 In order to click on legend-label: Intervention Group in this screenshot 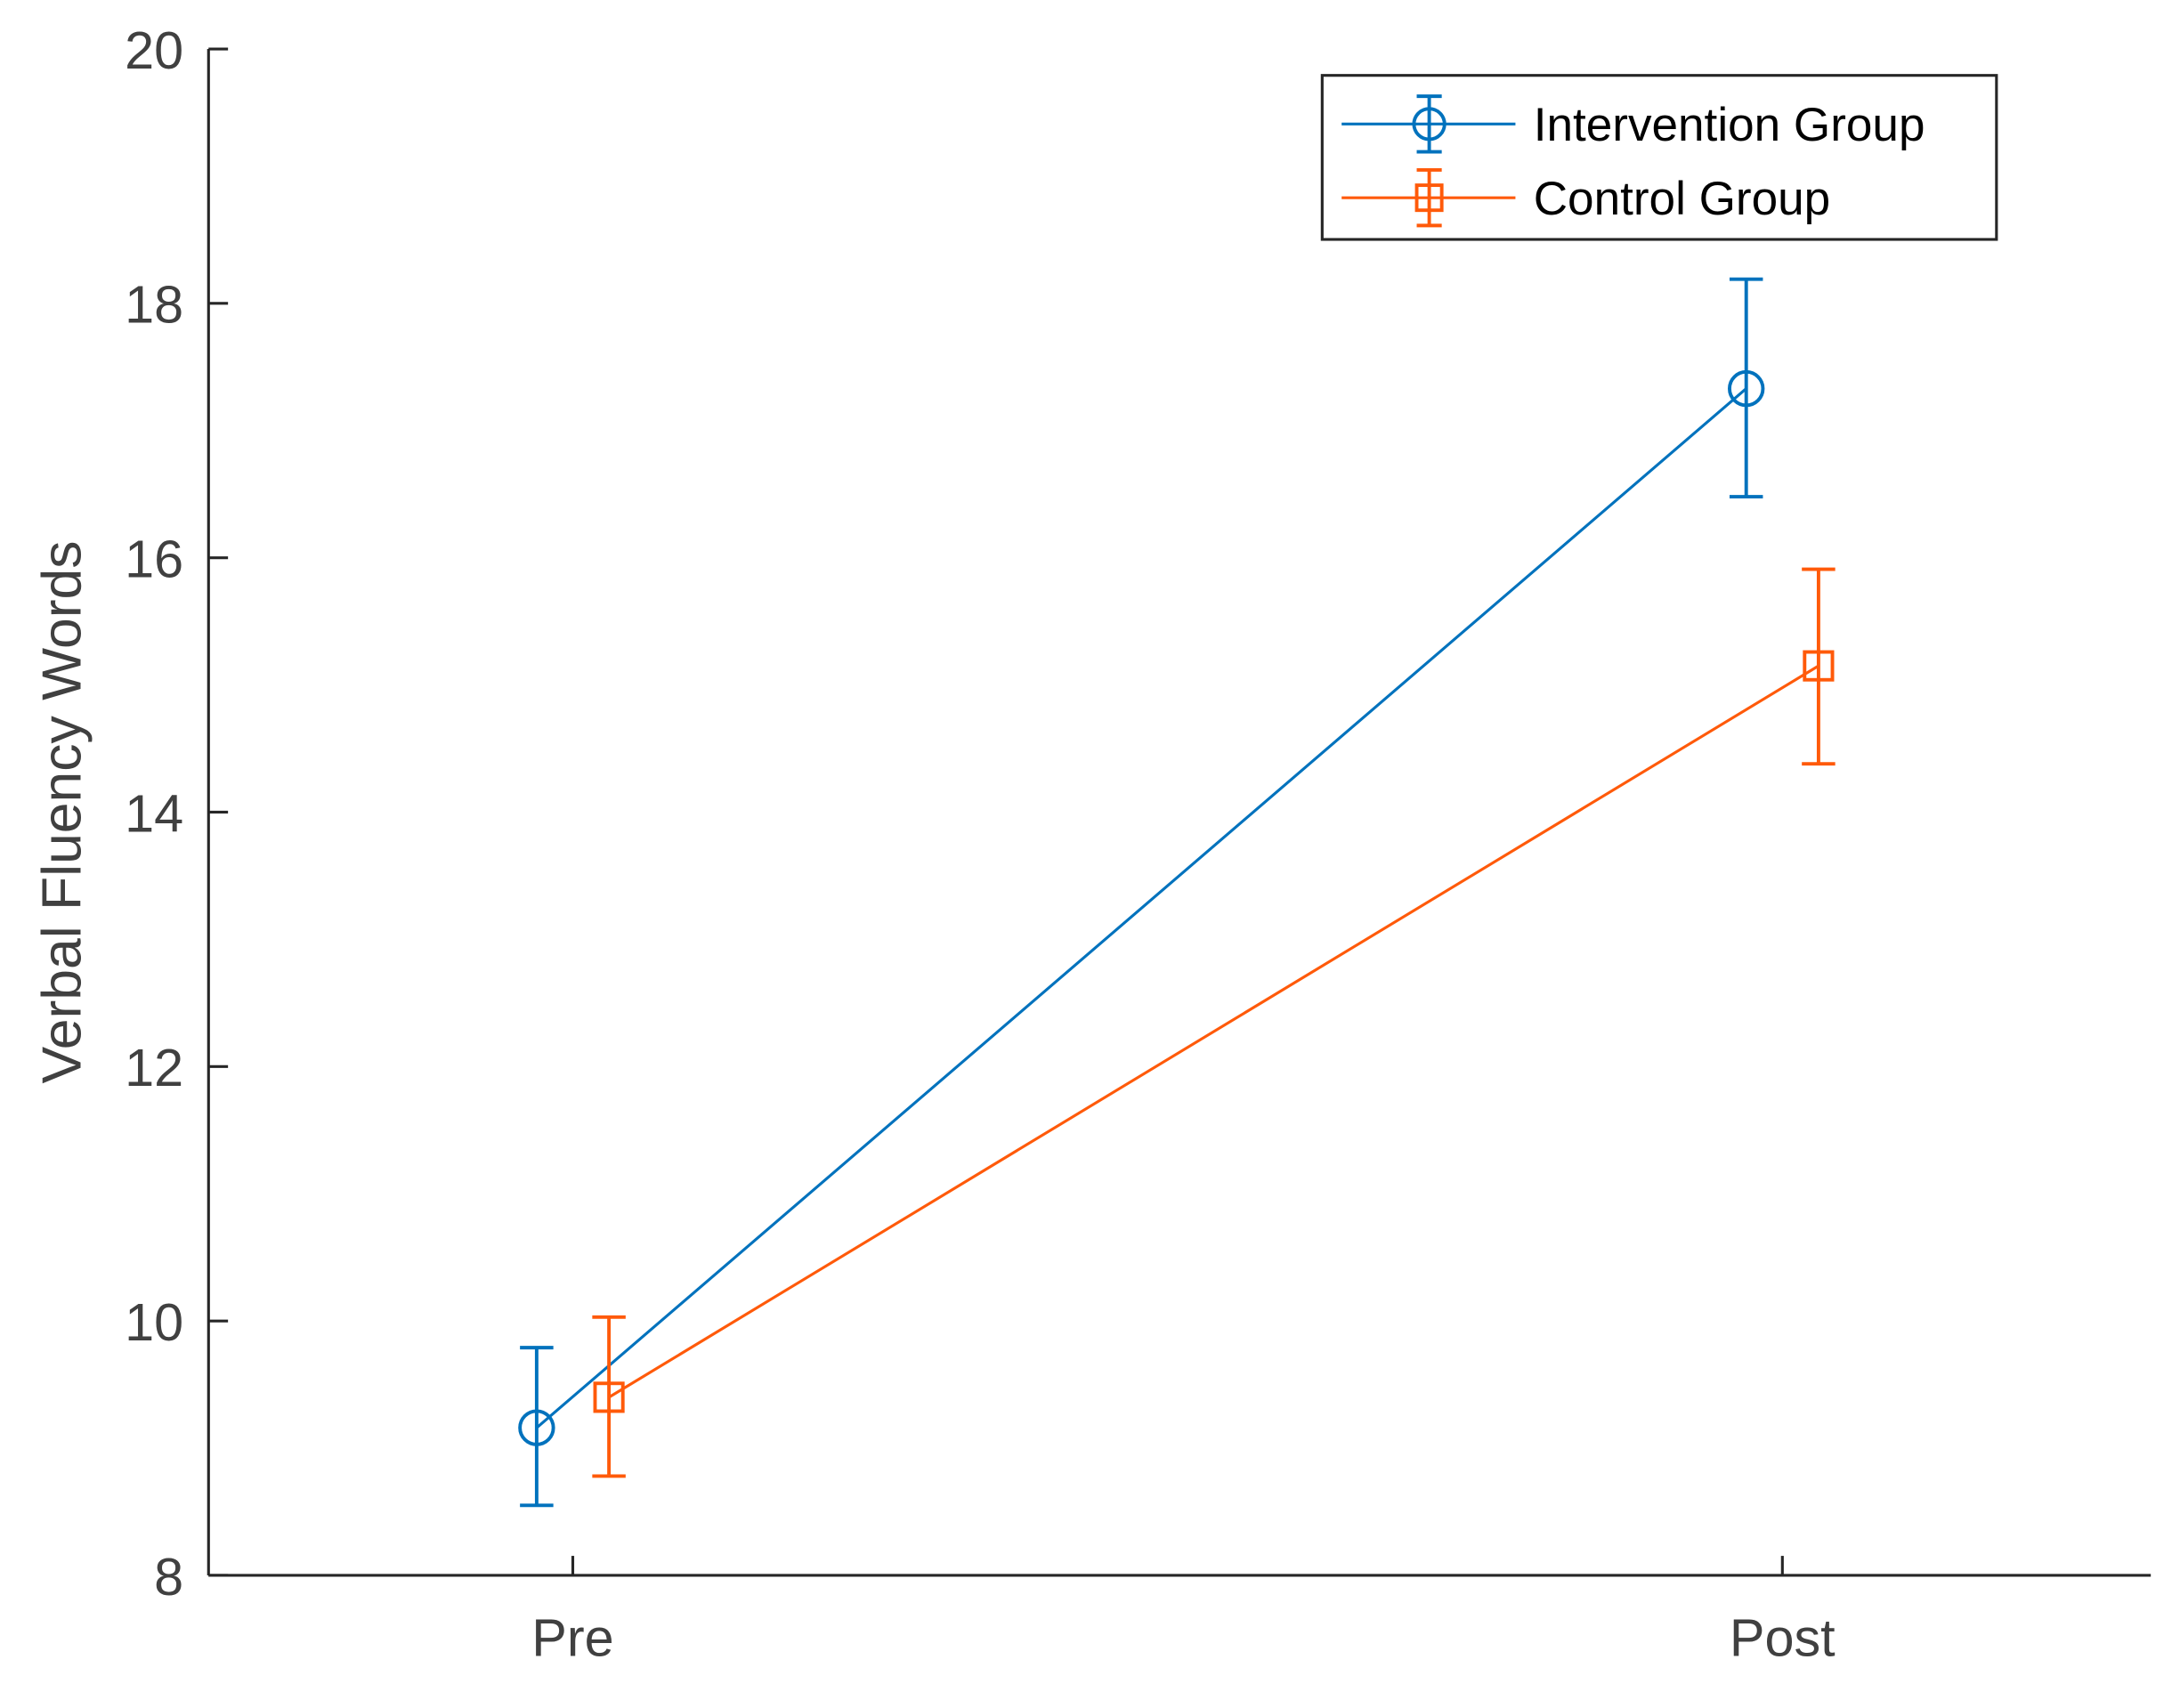, I will do `click(1730, 125)`.